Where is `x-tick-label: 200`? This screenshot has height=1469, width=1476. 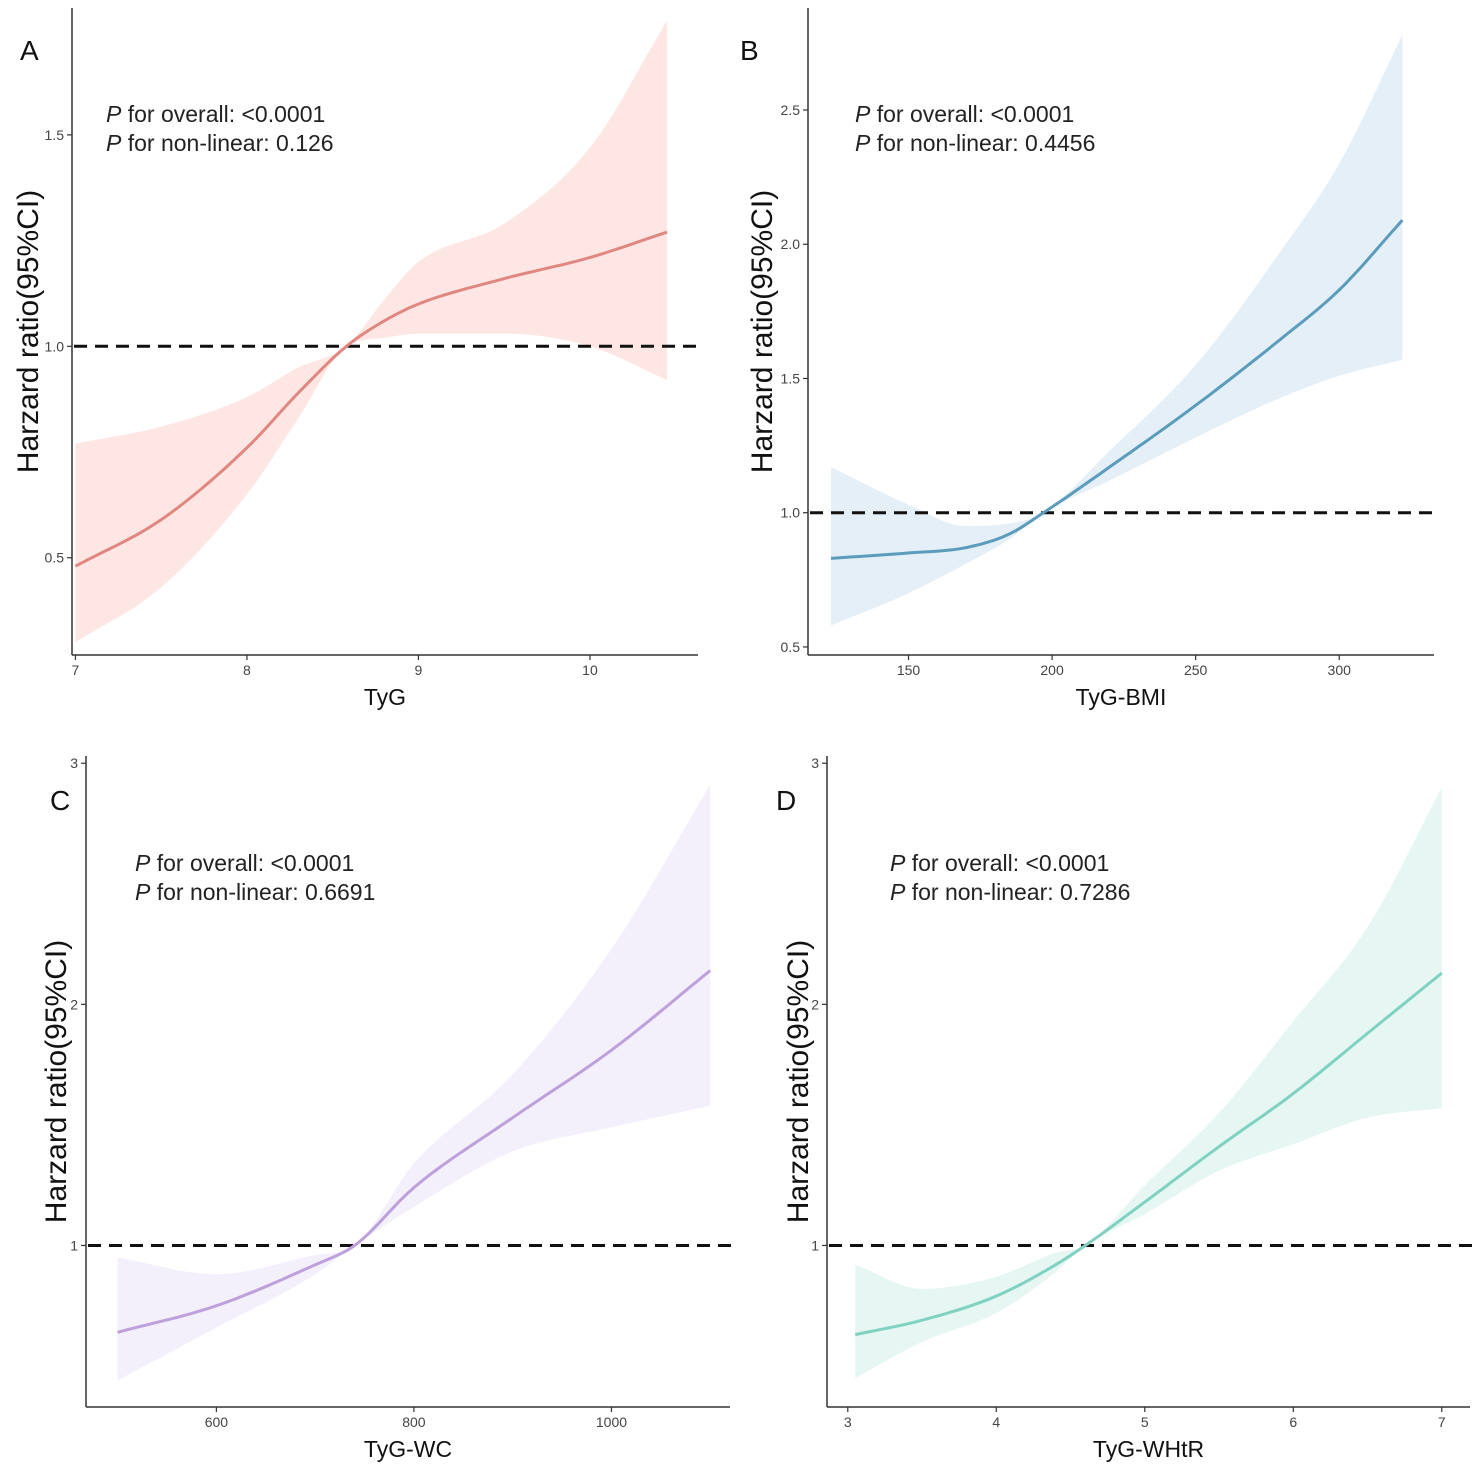
x-tick-label: 200 is located at coordinates (1052, 670).